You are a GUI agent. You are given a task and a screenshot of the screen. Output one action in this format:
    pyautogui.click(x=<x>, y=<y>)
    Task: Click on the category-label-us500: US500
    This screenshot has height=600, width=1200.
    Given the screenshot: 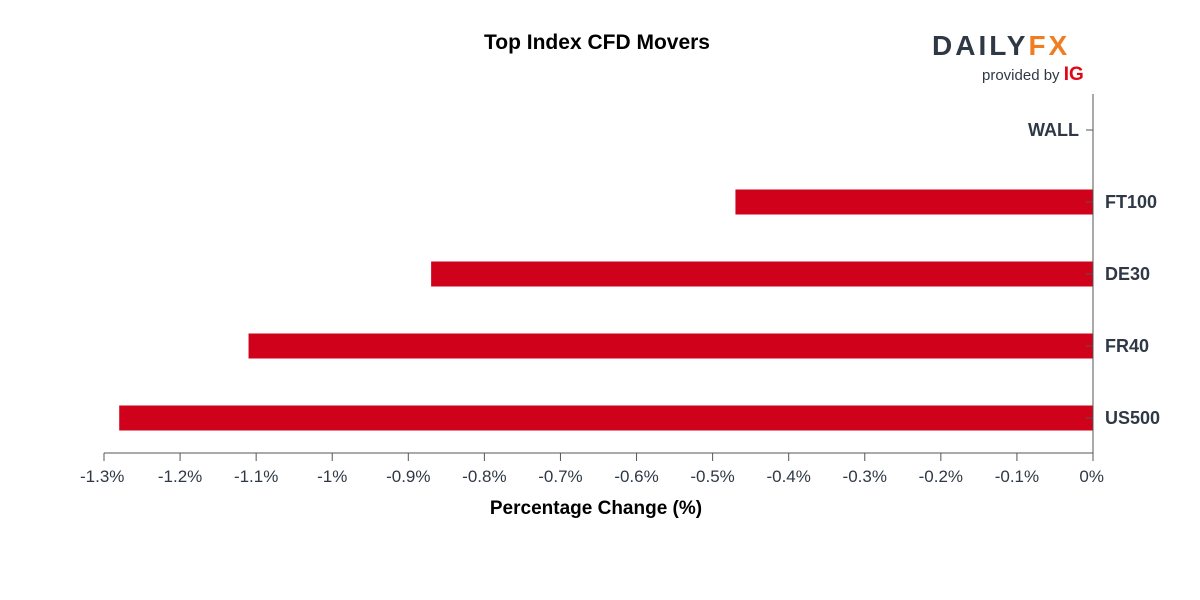 What is the action you would take?
    pyautogui.click(x=1132, y=418)
    